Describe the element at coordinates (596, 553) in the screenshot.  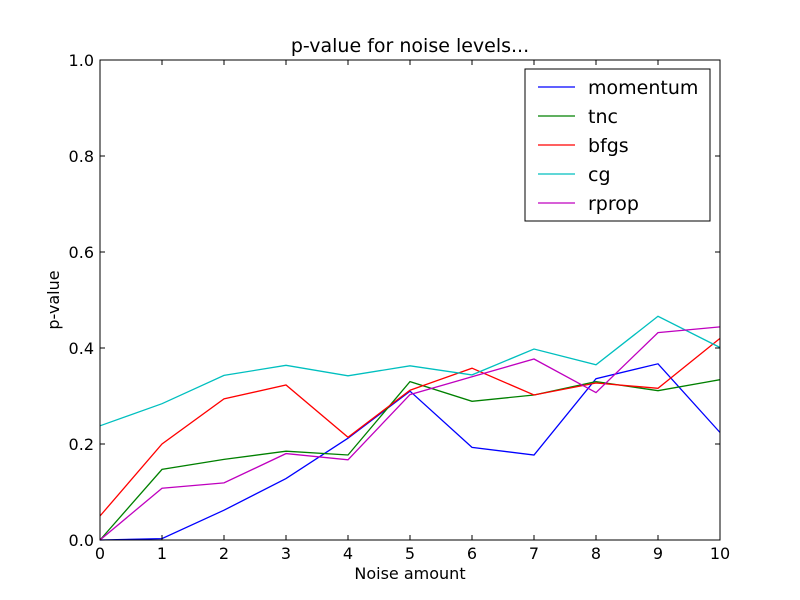
I see `x-tick-label: 8` at that location.